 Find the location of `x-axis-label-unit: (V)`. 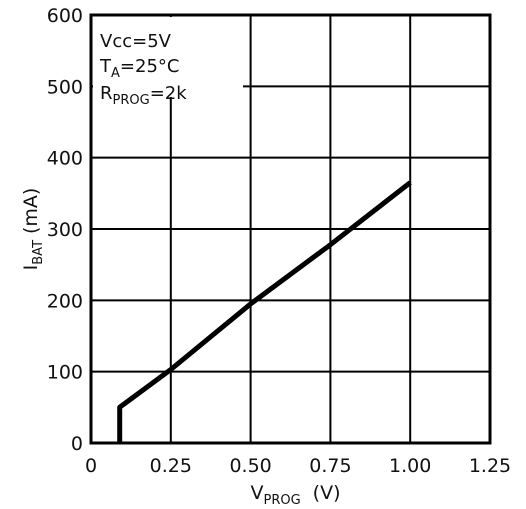

x-axis-label-unit: (V) is located at coordinates (327, 493).